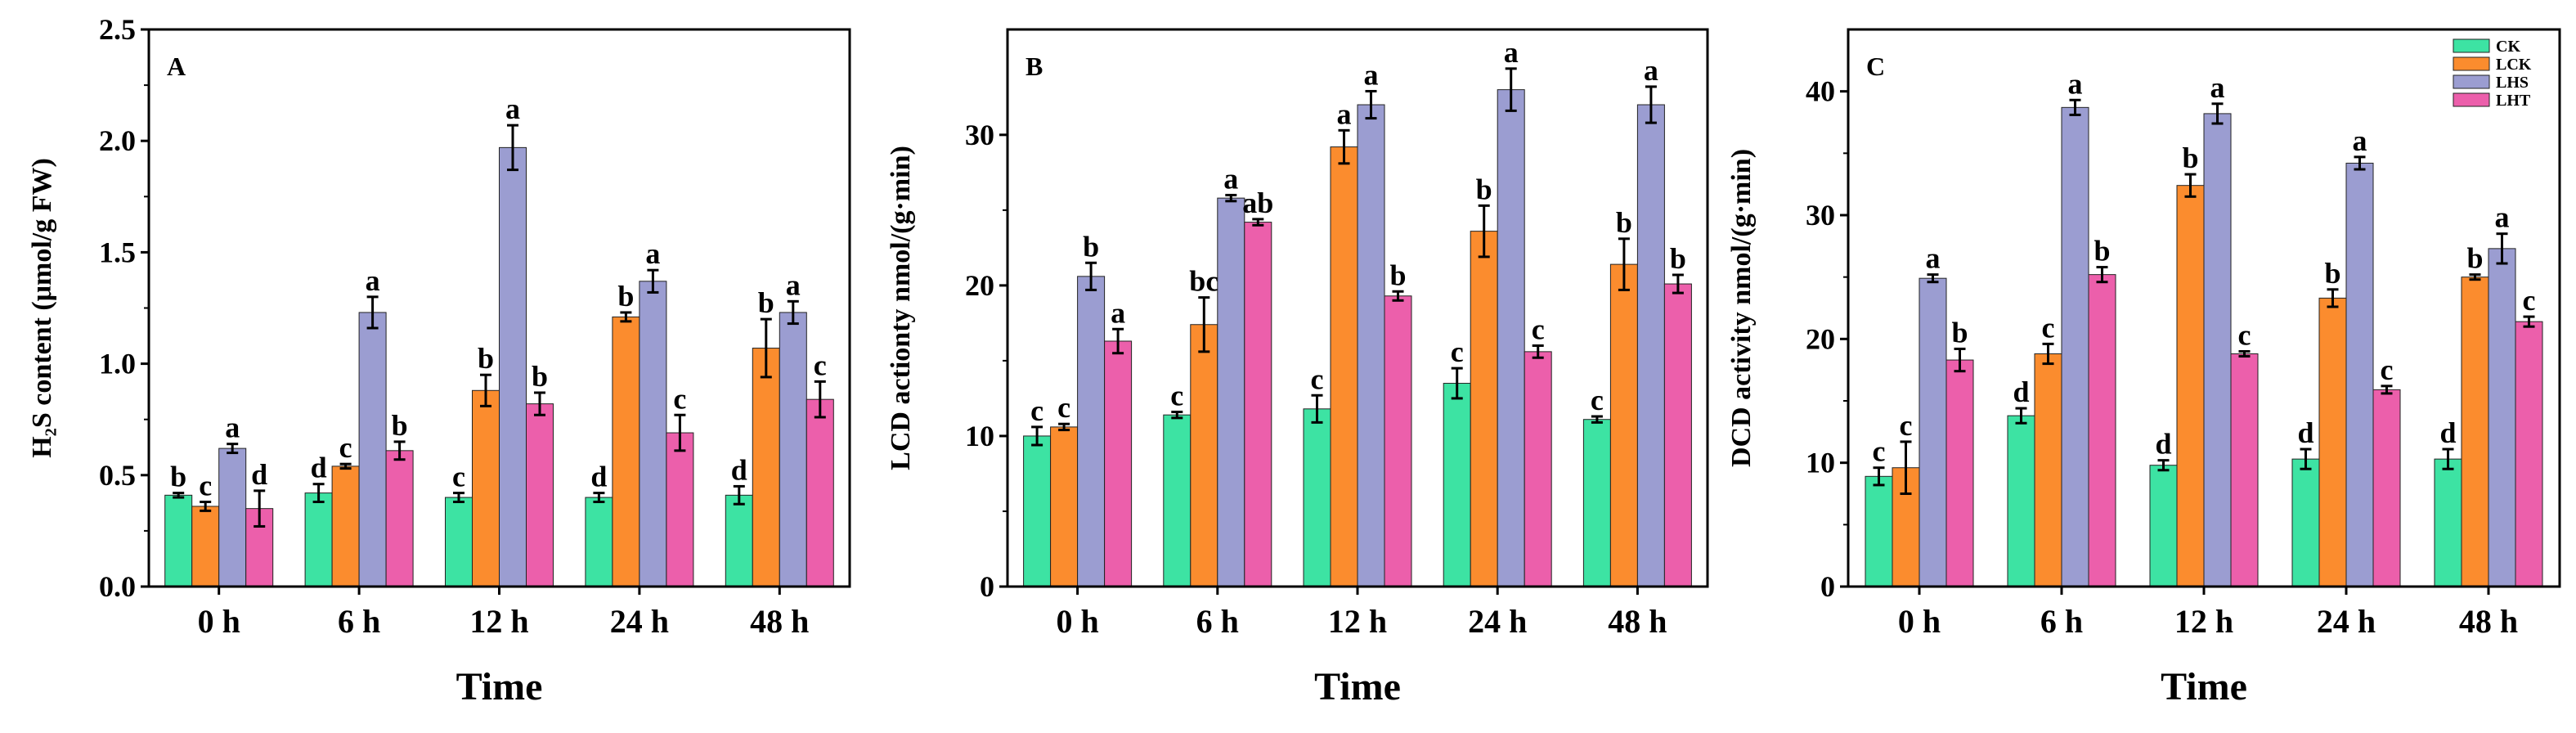  I want to click on legend-swatch-lhs, so click(2471, 81).